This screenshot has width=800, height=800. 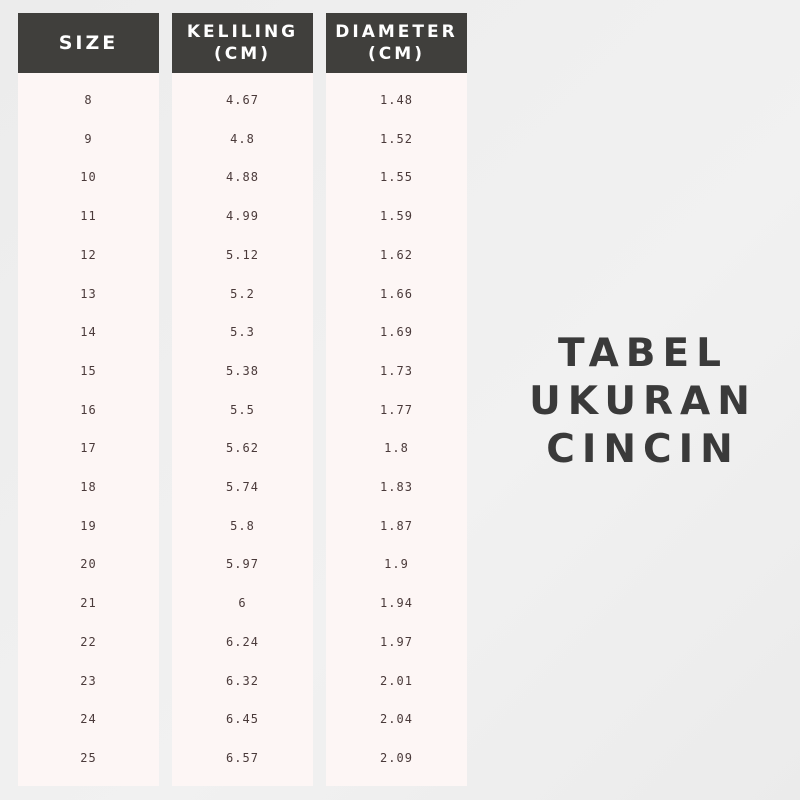 What do you see at coordinates (88, 448) in the screenshot?
I see `table-cell: 17` at bounding box center [88, 448].